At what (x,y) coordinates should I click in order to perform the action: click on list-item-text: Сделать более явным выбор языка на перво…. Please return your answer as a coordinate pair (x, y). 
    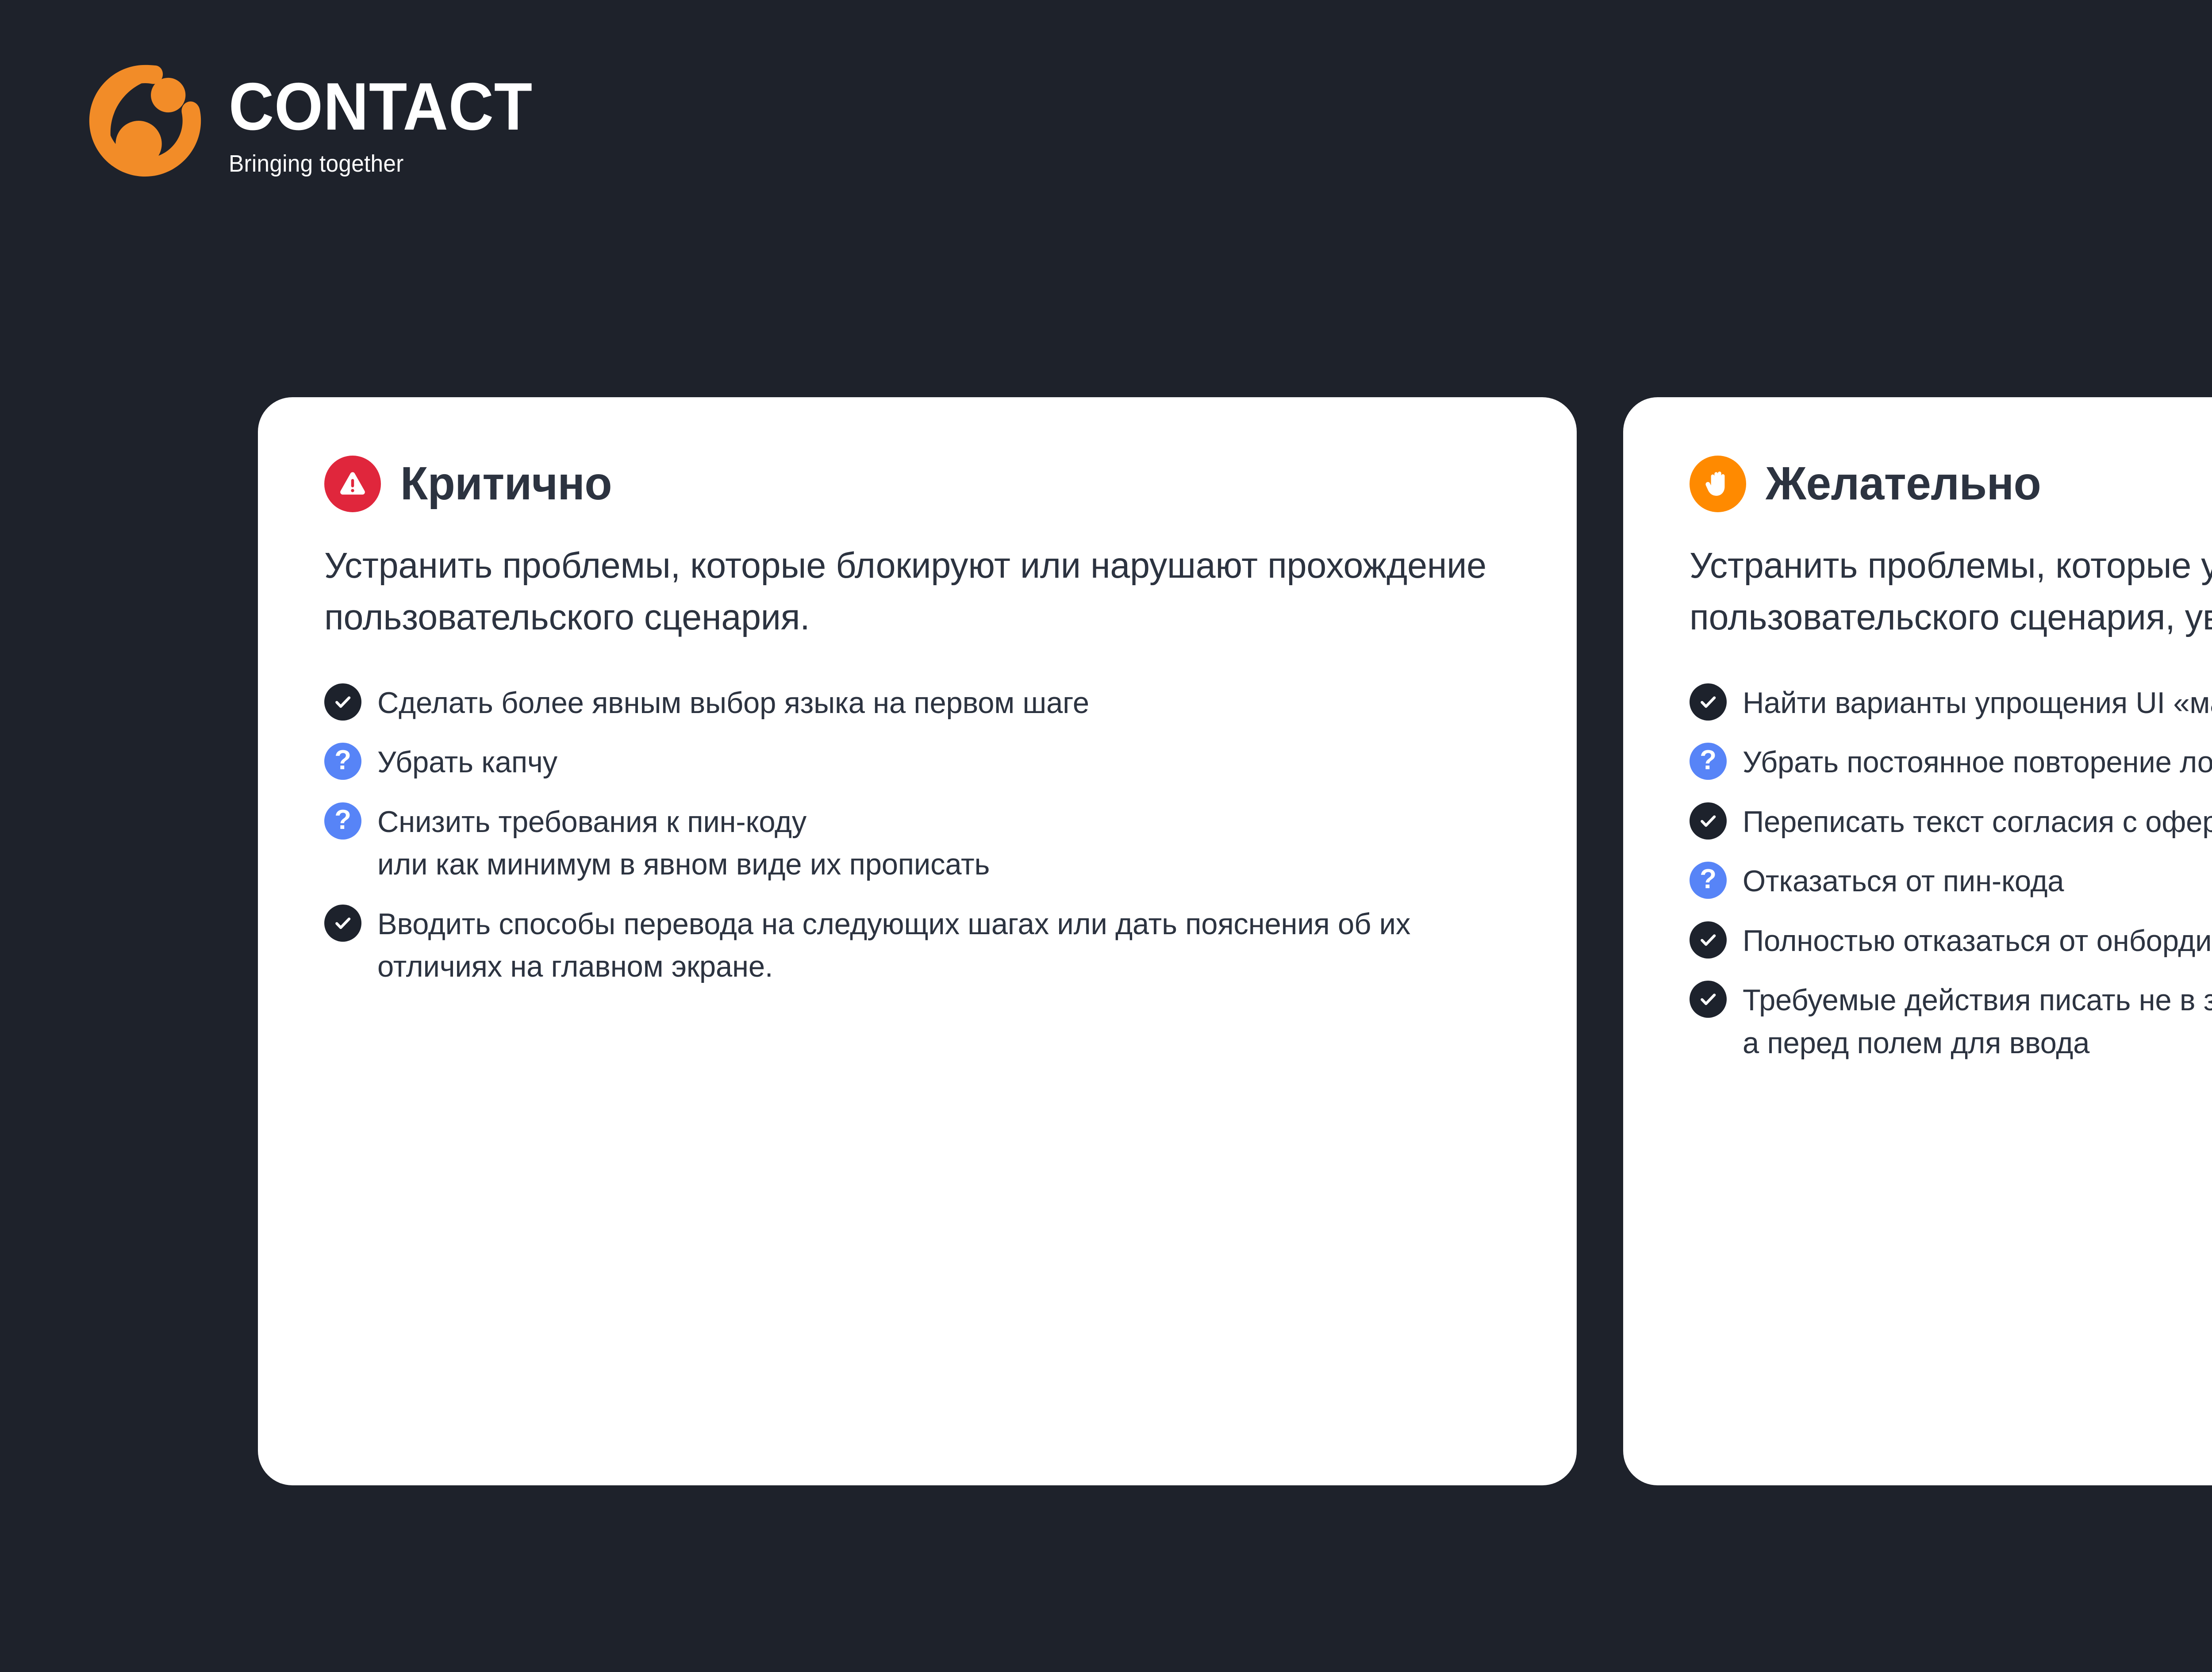
    Looking at the image, I should click on (733, 703).